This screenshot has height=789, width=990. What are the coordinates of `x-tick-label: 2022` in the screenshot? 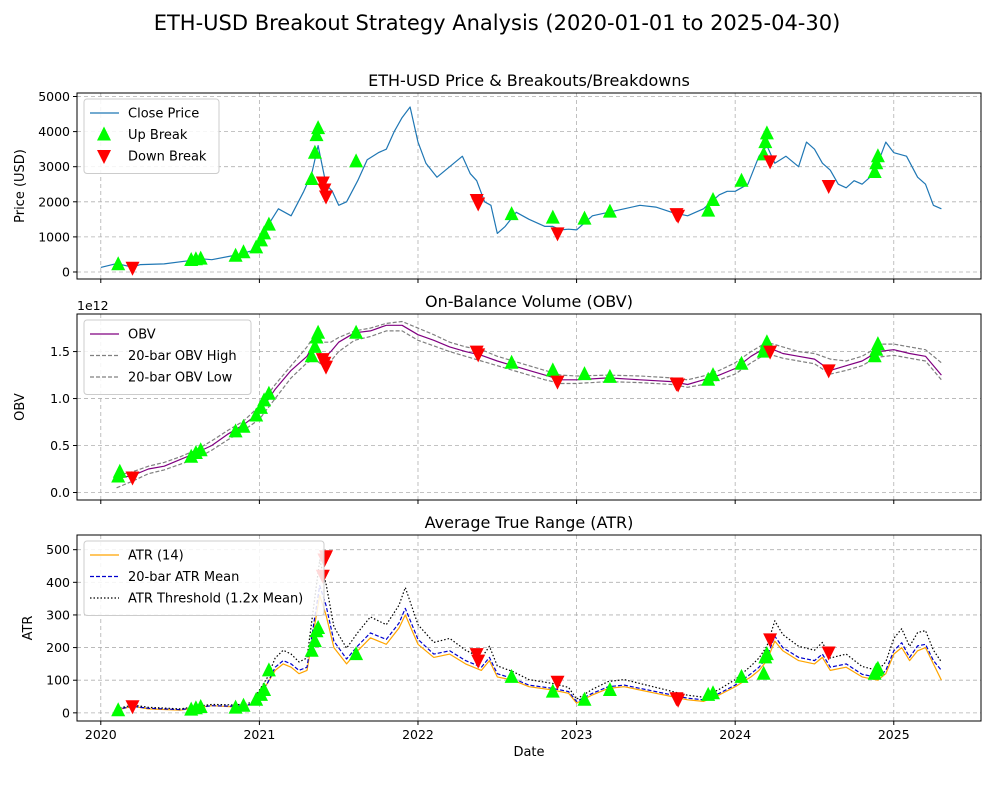 It's located at (418, 734).